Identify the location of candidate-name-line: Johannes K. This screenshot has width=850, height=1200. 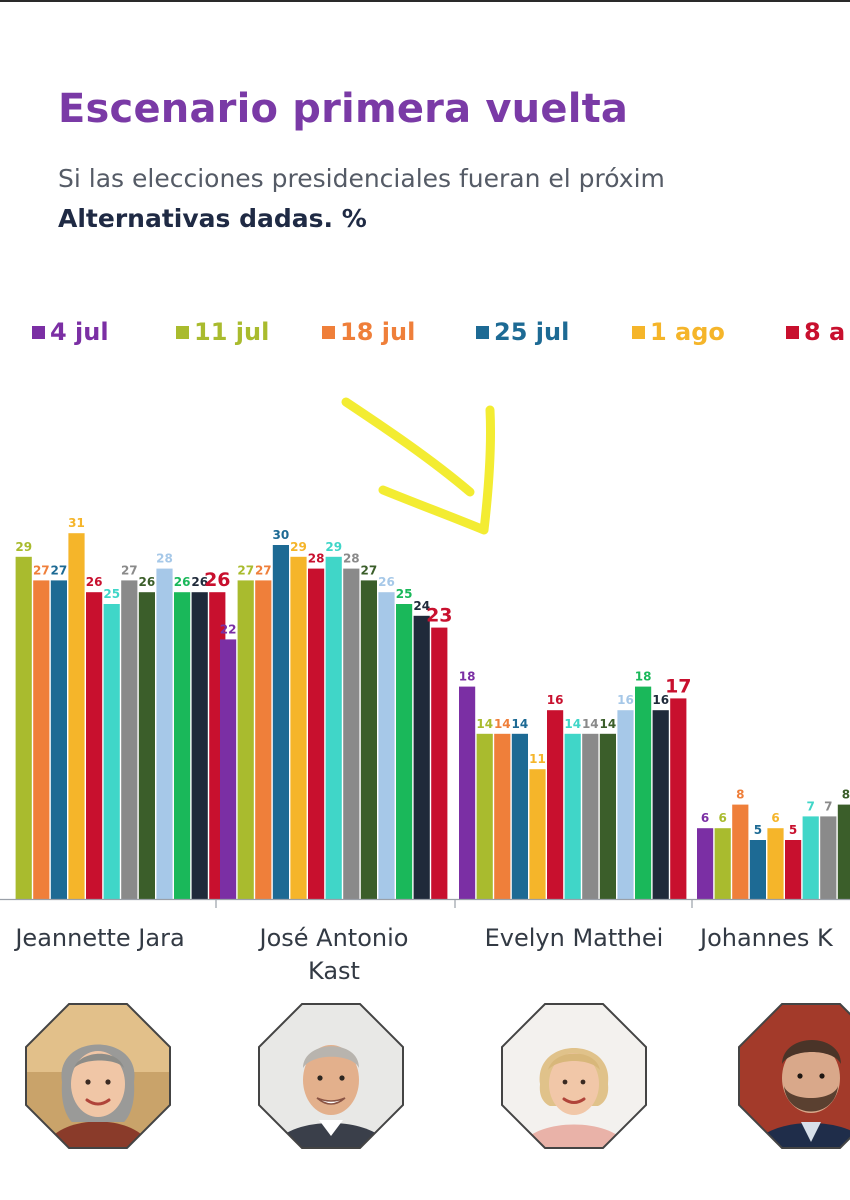
(766, 938).